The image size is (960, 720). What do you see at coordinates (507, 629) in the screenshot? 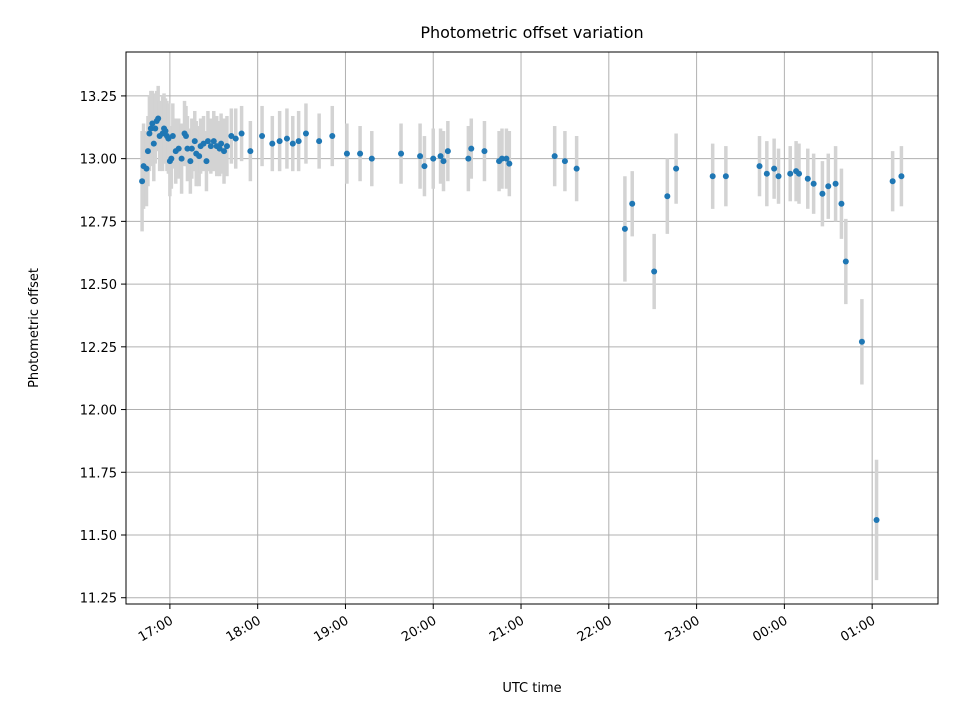
I see `x-tick-label: 21:00` at bounding box center [507, 629].